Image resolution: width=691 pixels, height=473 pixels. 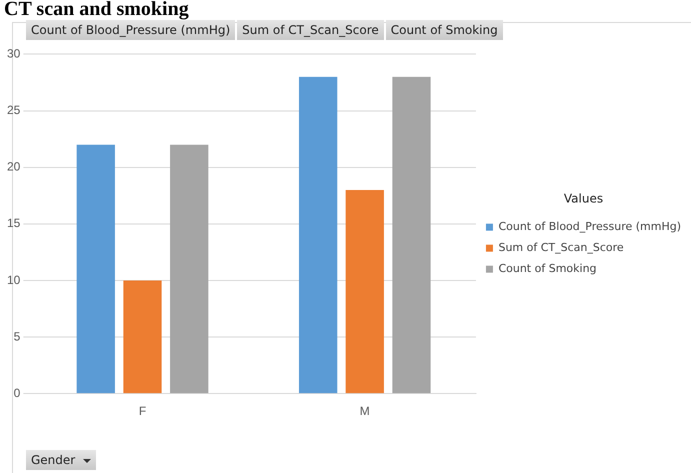 I want to click on legend-label: Count of Blood_Pressure (mmHg), so click(x=590, y=227).